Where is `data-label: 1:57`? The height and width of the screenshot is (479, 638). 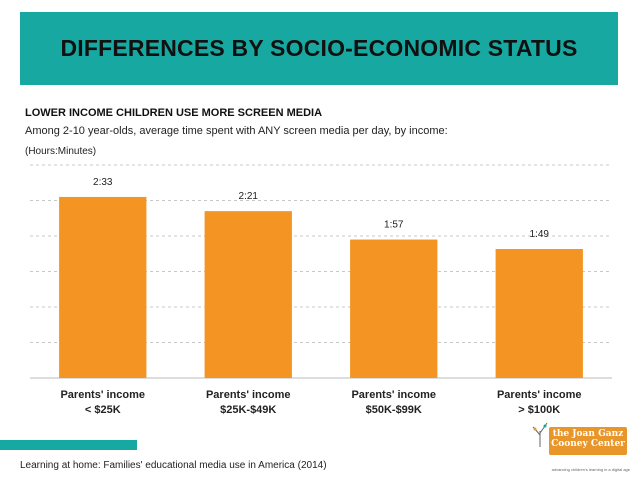 data-label: 1:57 is located at coordinates (394, 225).